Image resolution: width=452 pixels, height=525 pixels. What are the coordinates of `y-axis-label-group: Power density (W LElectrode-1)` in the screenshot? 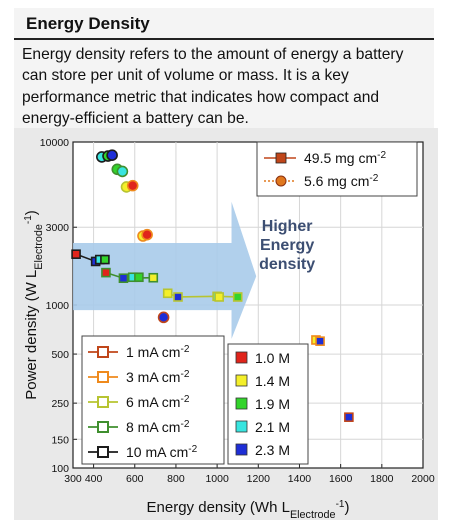 It's located at (34, 305).